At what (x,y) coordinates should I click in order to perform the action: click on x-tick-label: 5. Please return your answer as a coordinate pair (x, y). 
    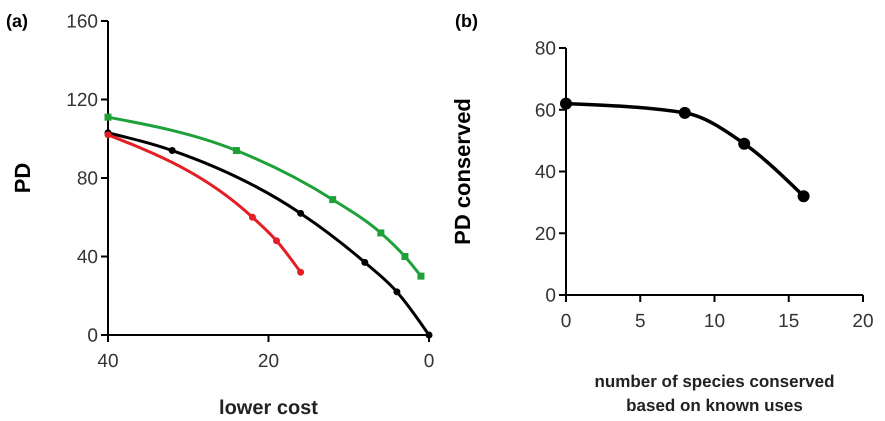
    Looking at the image, I should click on (640, 321).